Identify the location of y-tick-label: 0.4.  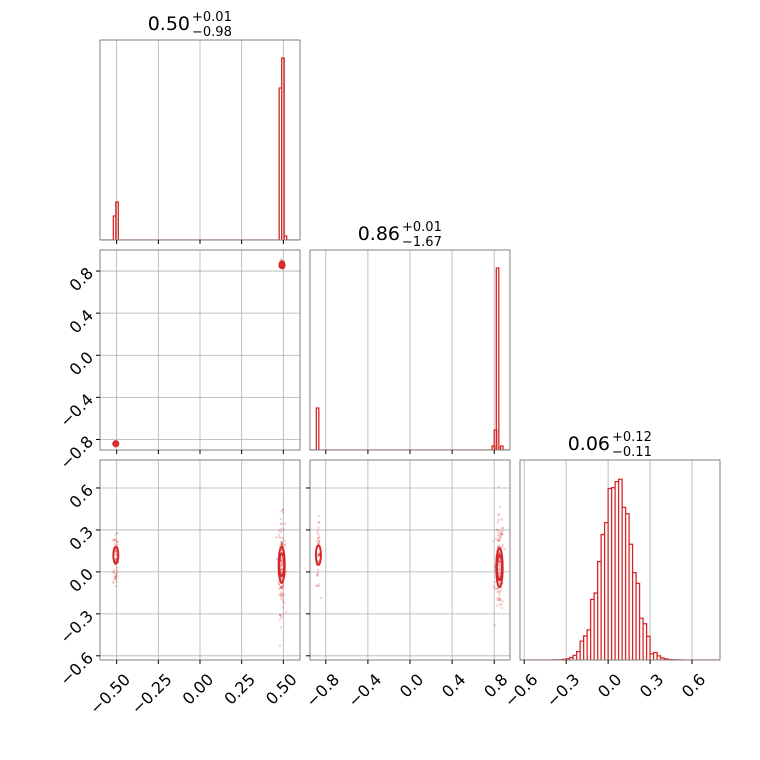
(81, 321).